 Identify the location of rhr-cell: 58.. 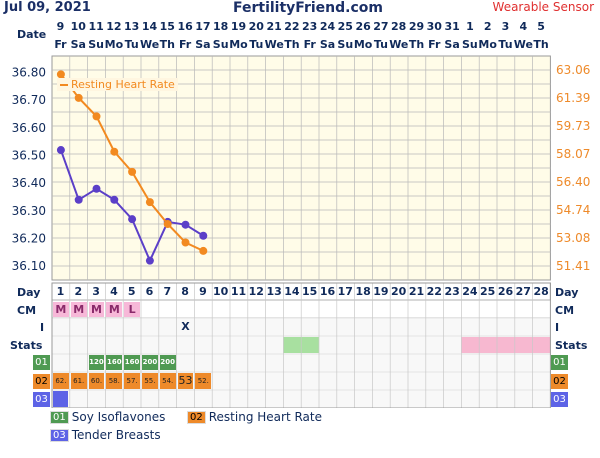
(114, 381).